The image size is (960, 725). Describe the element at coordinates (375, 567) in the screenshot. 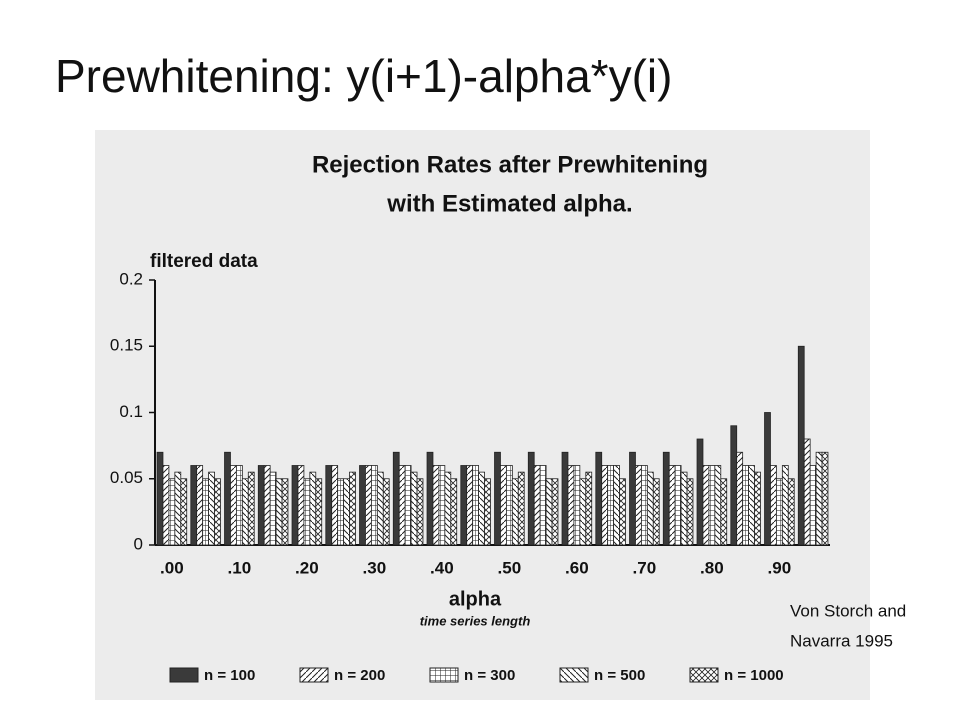

I see `x-tick-label: .30` at that location.